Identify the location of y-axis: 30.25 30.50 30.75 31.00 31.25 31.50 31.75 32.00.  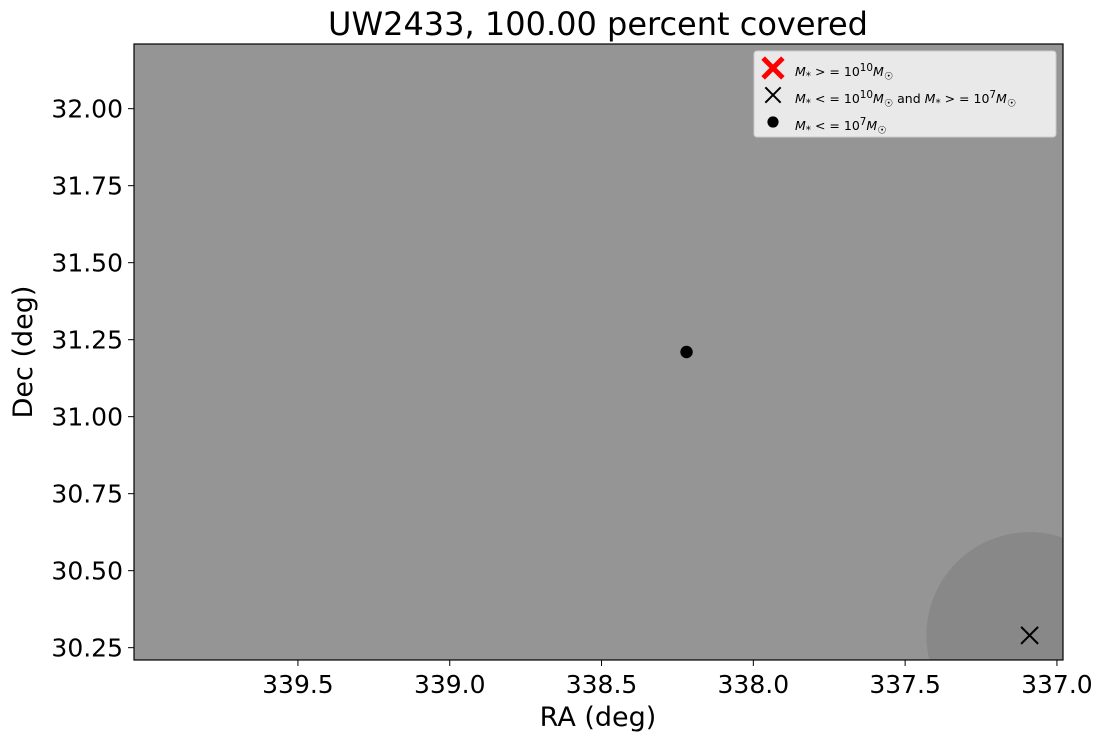
(92, 379).